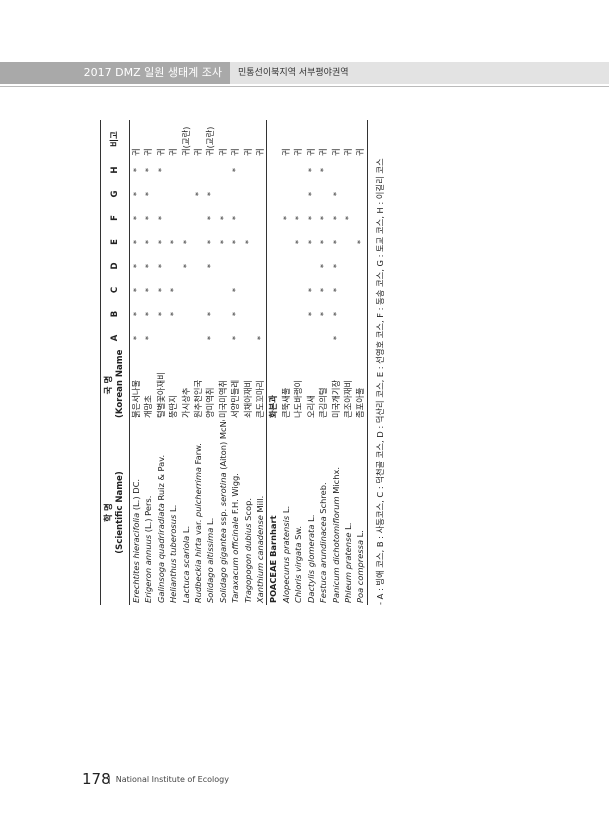  What do you see at coordinates (185, 141) in the screenshot?
I see `note: 귀(교란)` at bounding box center [185, 141].